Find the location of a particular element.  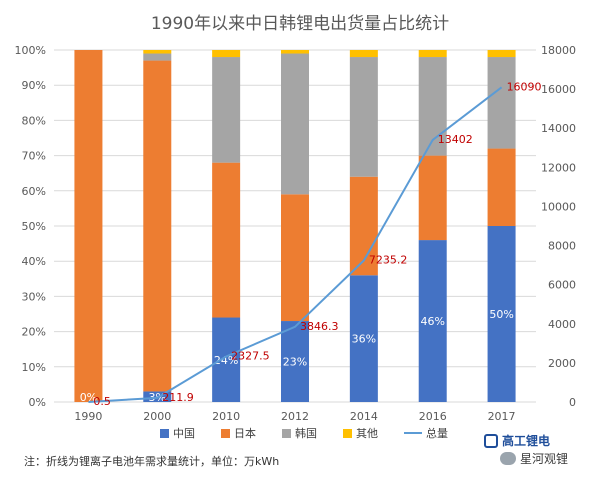

bar-data-label: 50% is located at coordinates (501, 314).